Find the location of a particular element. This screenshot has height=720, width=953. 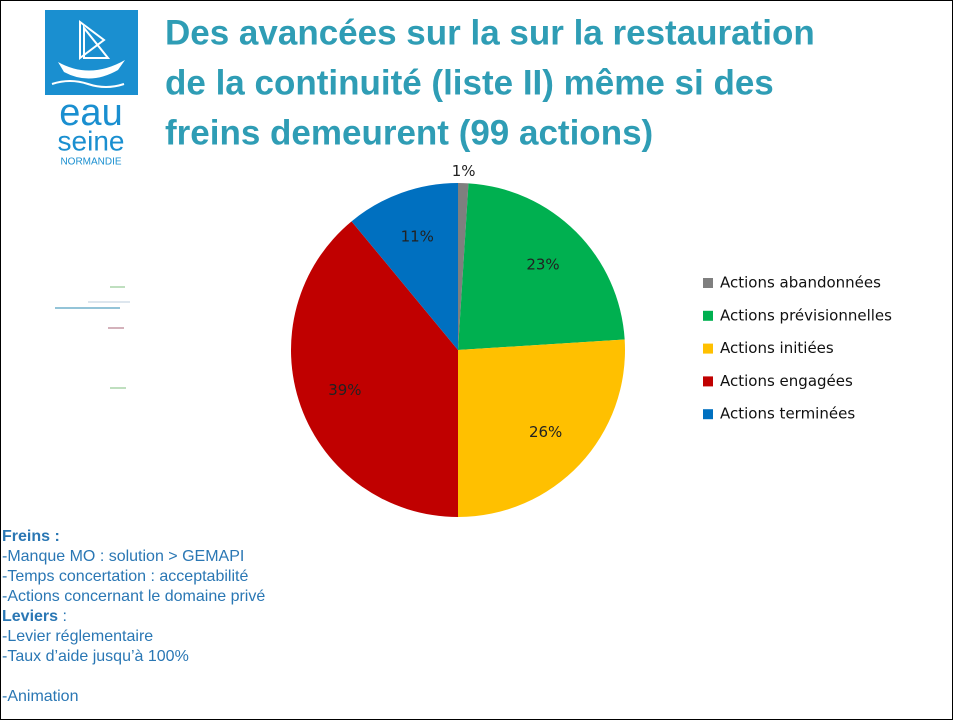

logo-ship is located at coordinates (91, 69).